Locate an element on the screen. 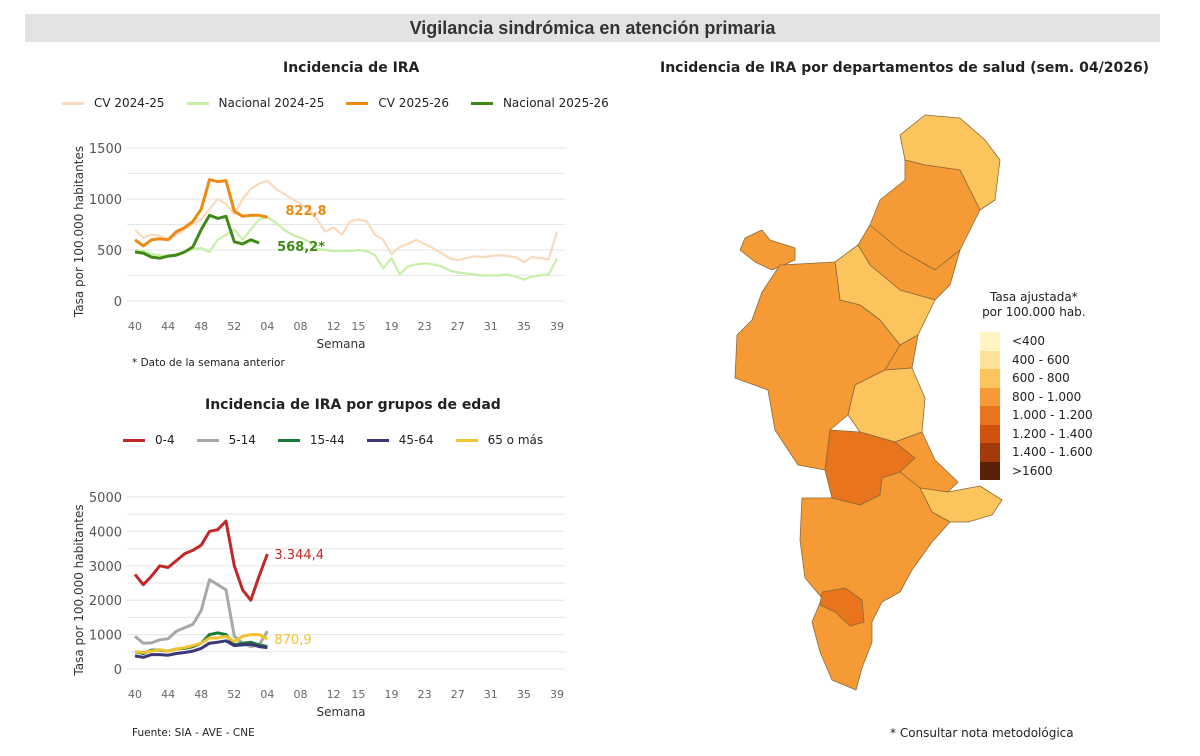 This screenshot has width=1200, height=756. y-tick-label: 0 is located at coordinates (118, 670).